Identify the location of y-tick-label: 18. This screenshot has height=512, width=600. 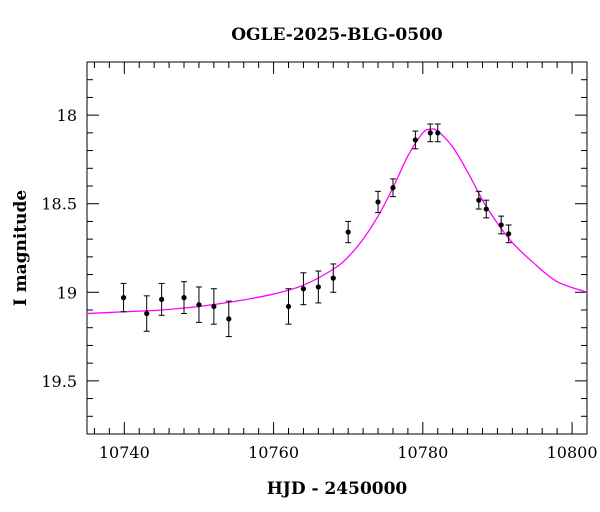
(67, 115).